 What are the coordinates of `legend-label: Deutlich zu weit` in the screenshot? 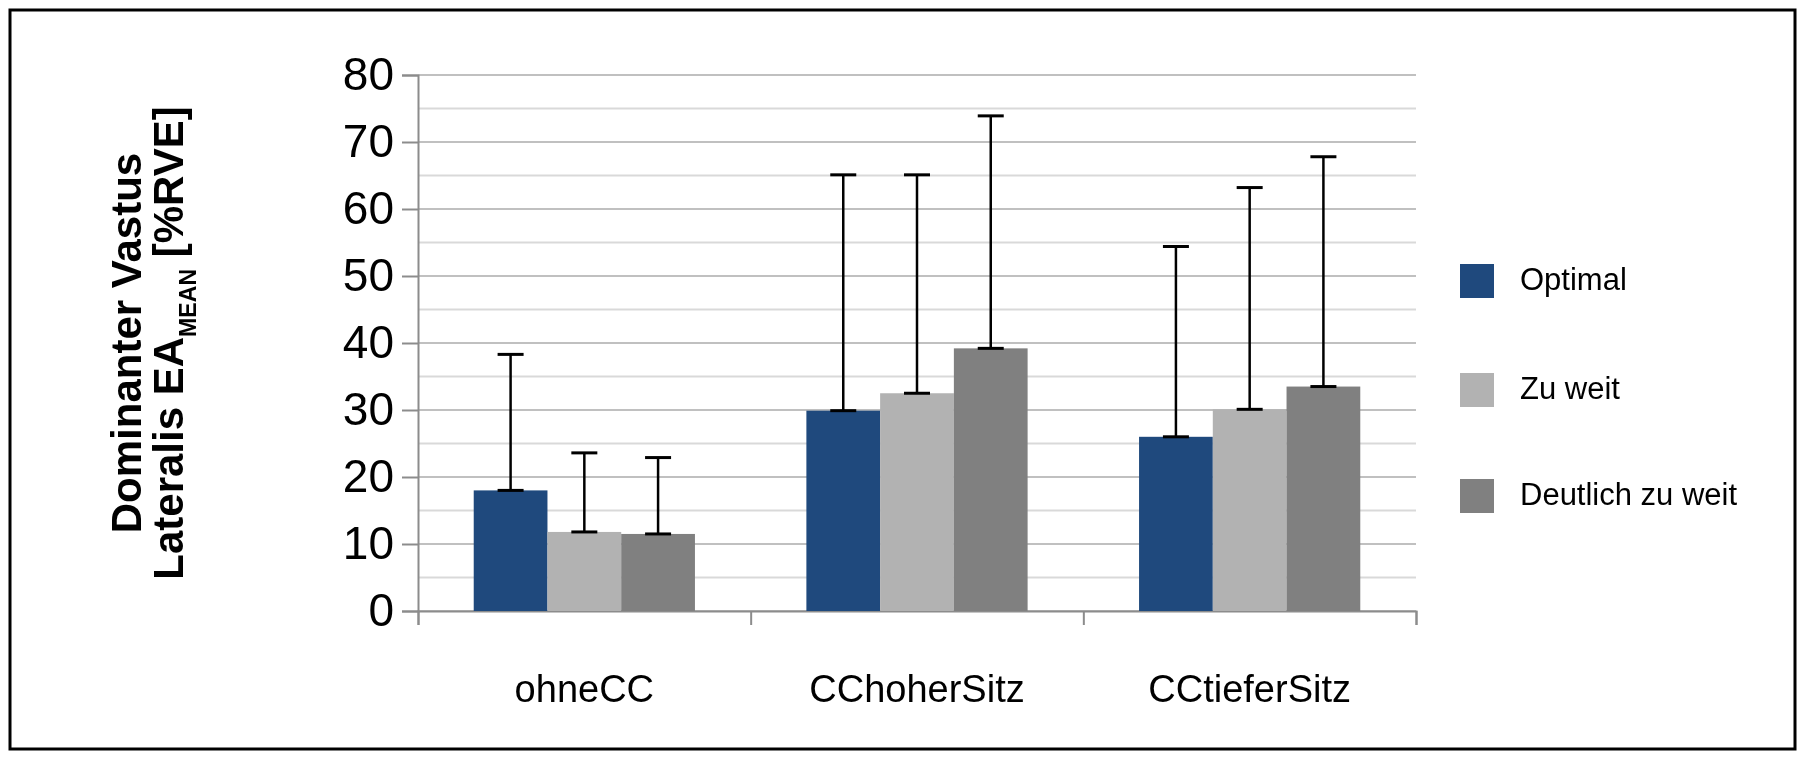 It's located at (1629, 494).